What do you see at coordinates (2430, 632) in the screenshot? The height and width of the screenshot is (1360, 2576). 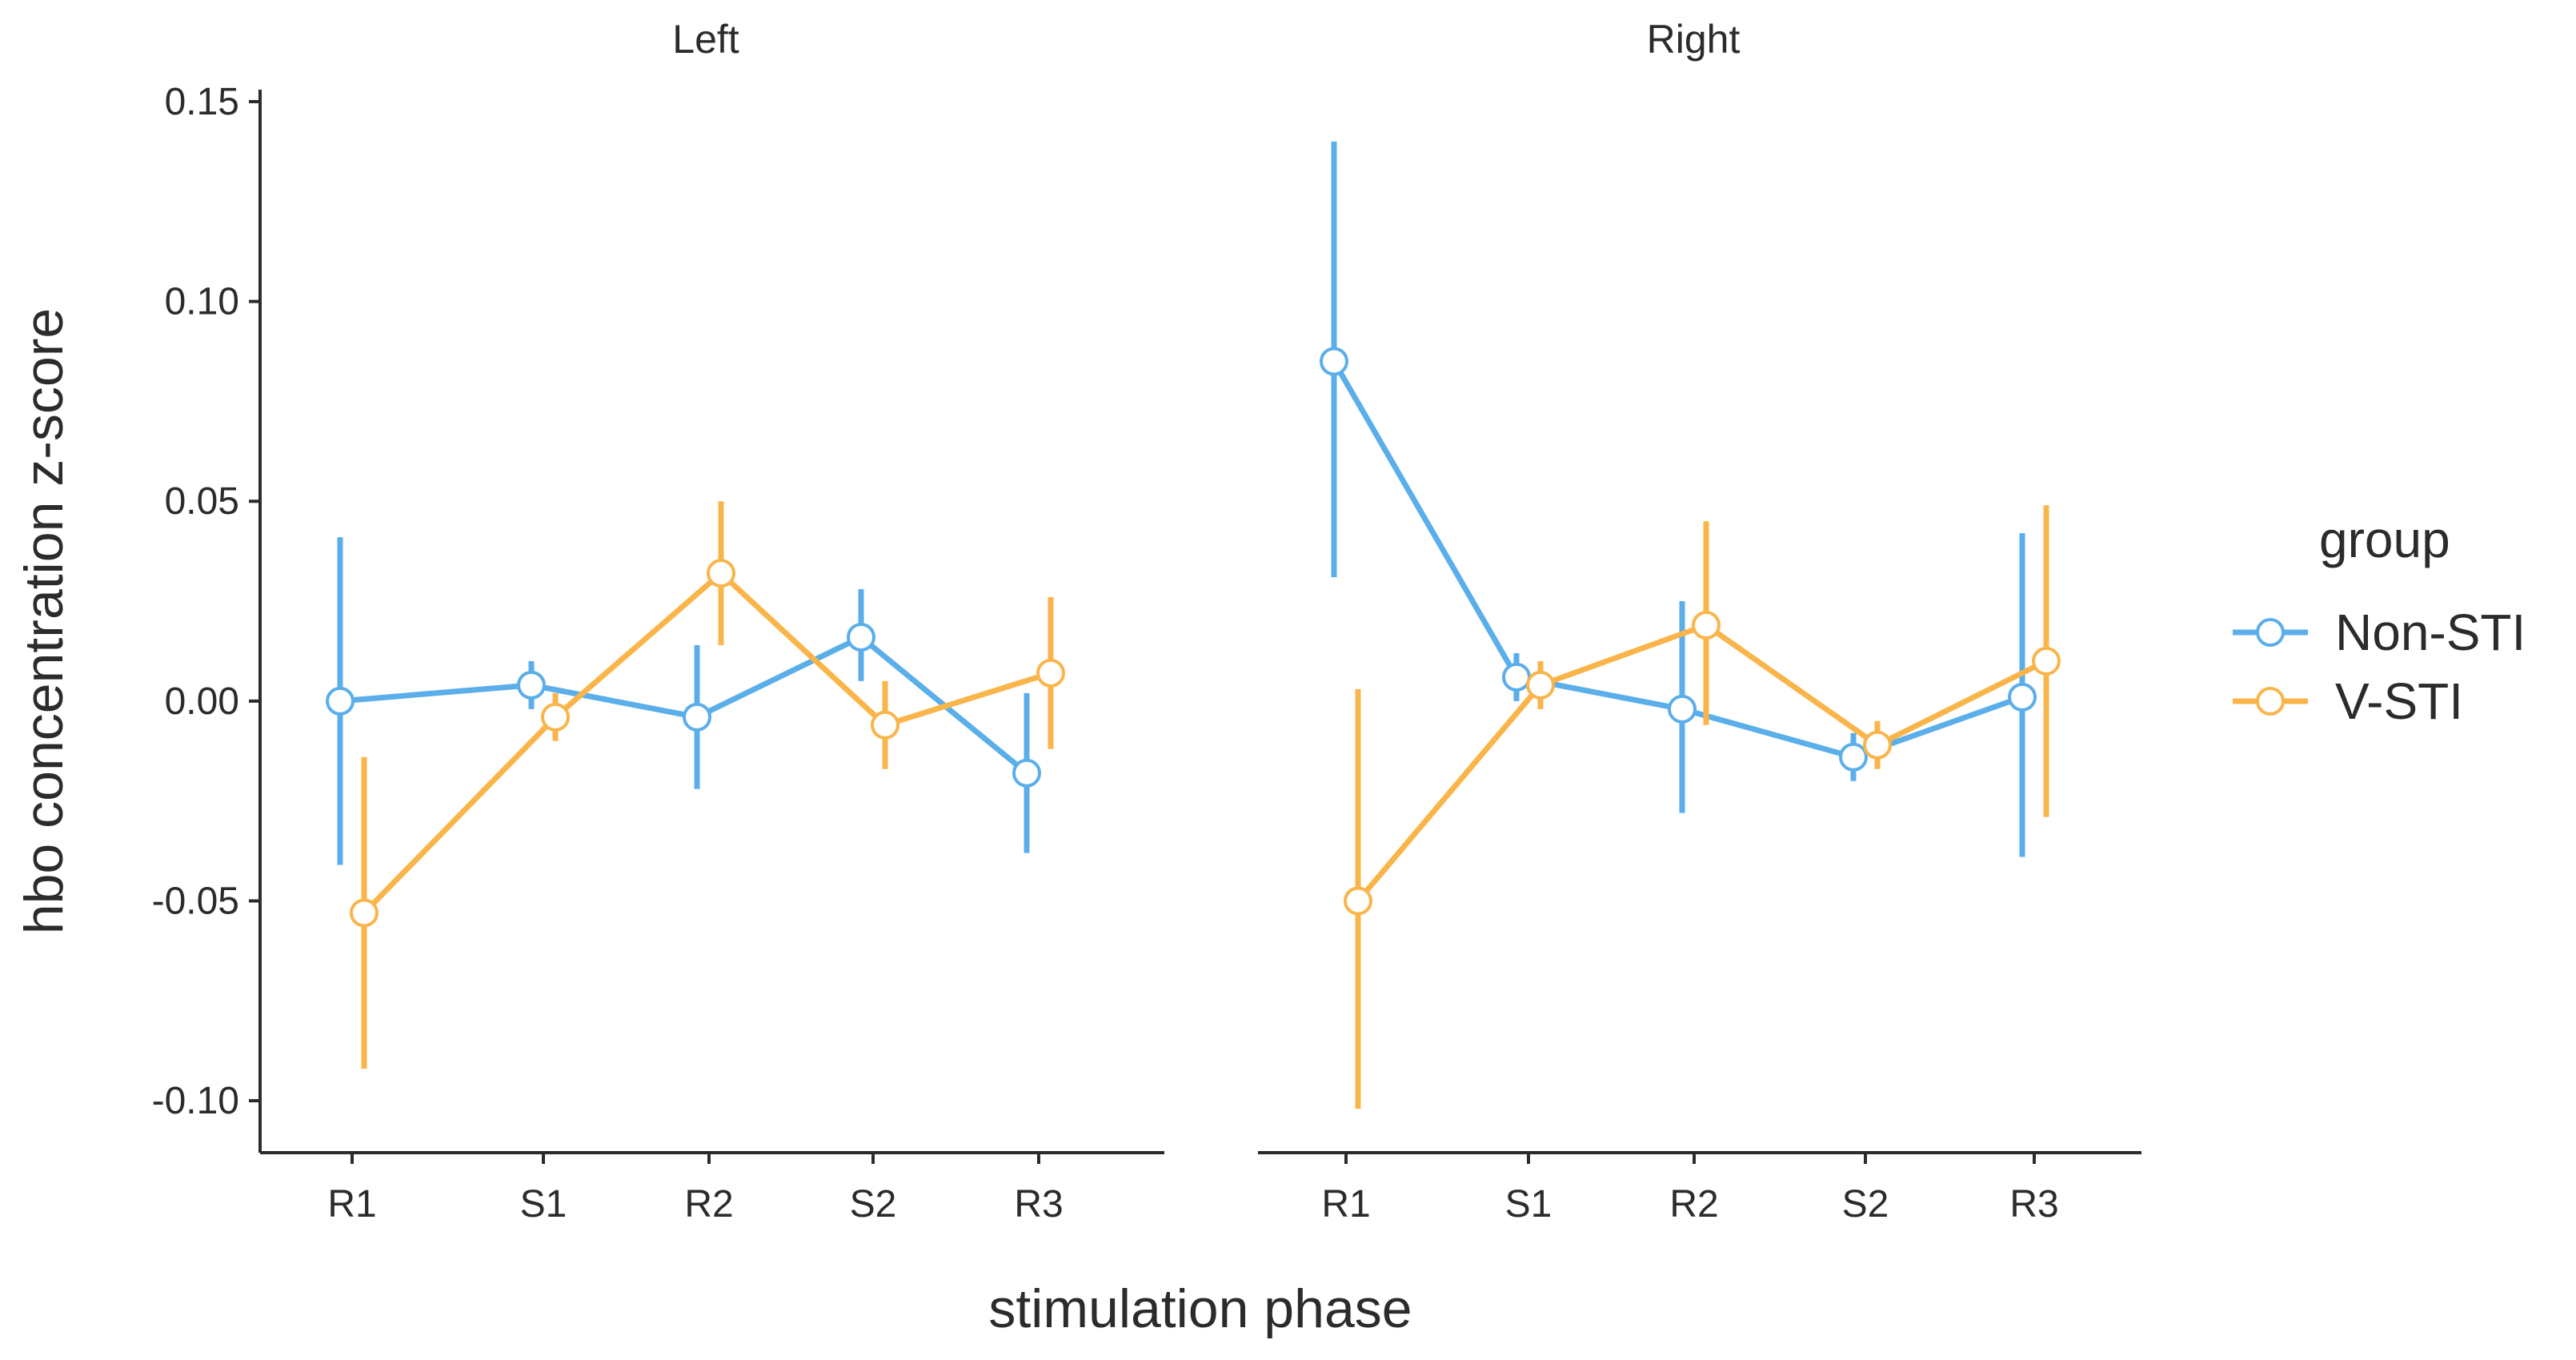 I see `legend-label: Non-STI` at bounding box center [2430, 632].